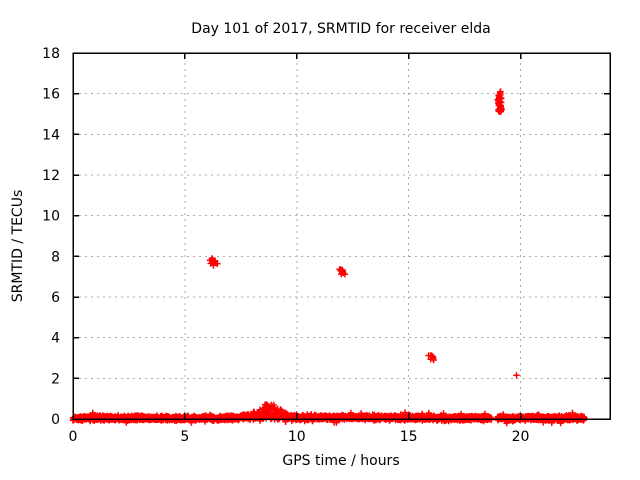 This screenshot has height=480, width=640. I want to click on y-tick-label: 16, so click(51, 95).